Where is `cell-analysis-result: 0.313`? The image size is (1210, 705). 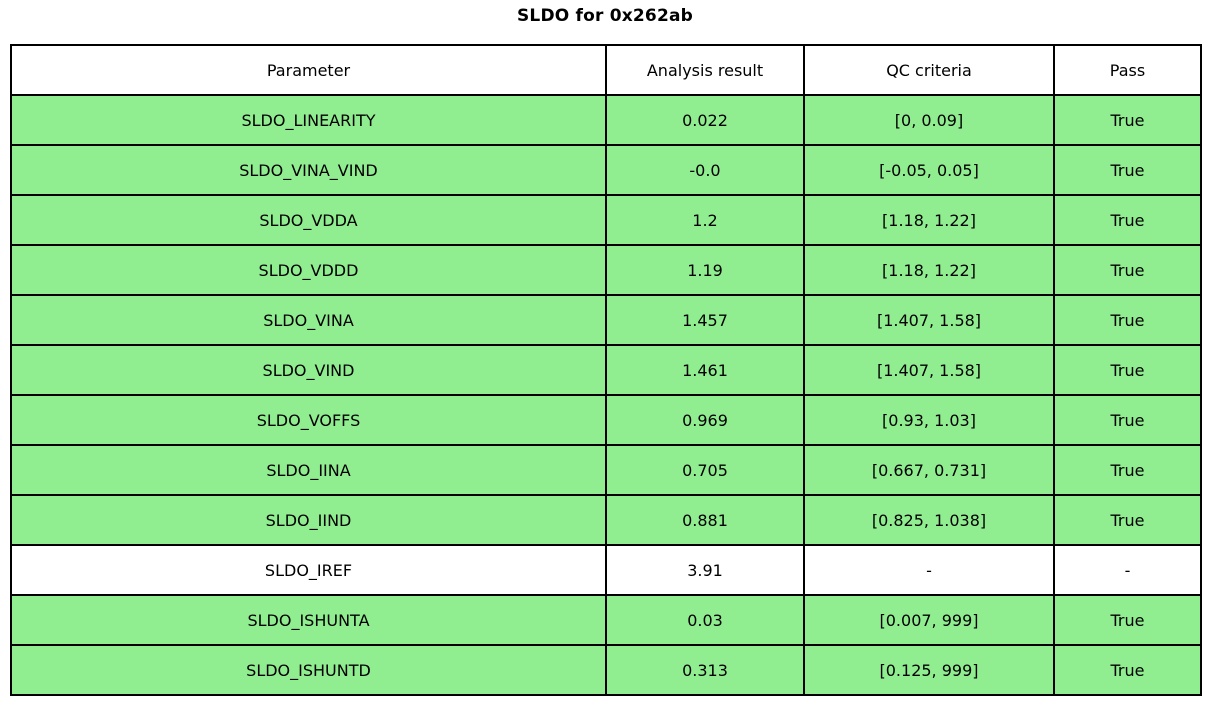 cell-analysis-result: 0.313 is located at coordinates (705, 670).